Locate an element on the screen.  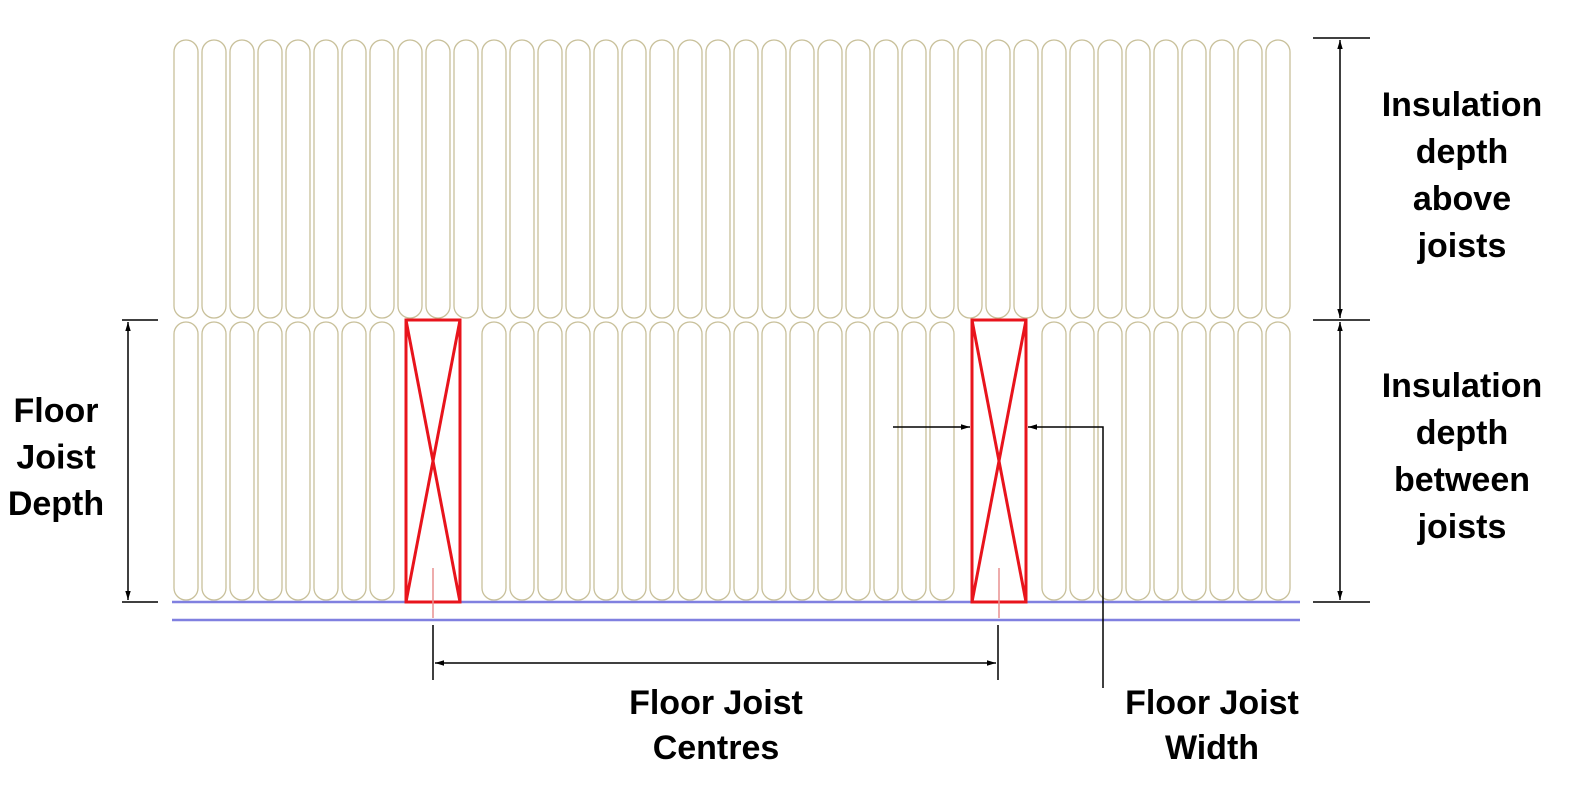
label-line: above is located at coordinates (1462, 199).